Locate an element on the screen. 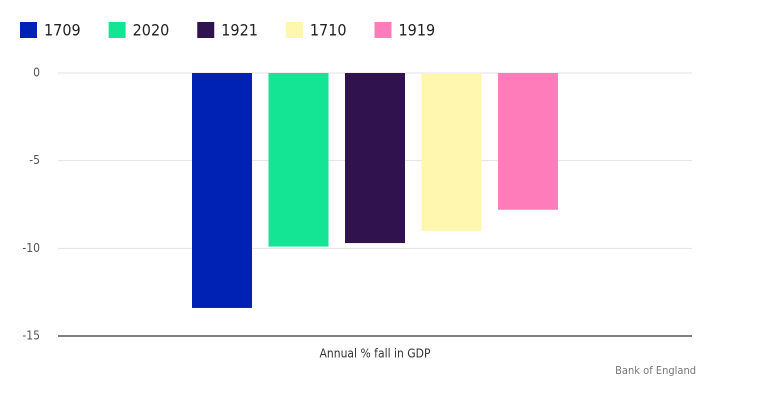 This screenshot has width=758, height=403. legend-label: 1921 is located at coordinates (239, 30).